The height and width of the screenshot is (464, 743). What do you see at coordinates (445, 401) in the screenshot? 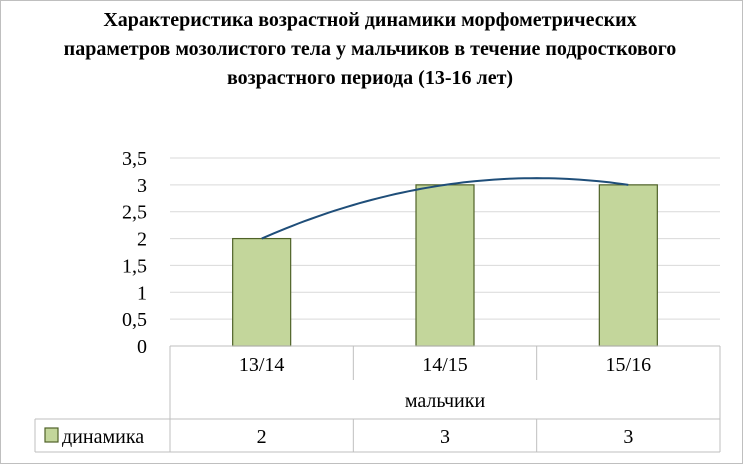
I see `group-label: мальчики` at bounding box center [445, 401].